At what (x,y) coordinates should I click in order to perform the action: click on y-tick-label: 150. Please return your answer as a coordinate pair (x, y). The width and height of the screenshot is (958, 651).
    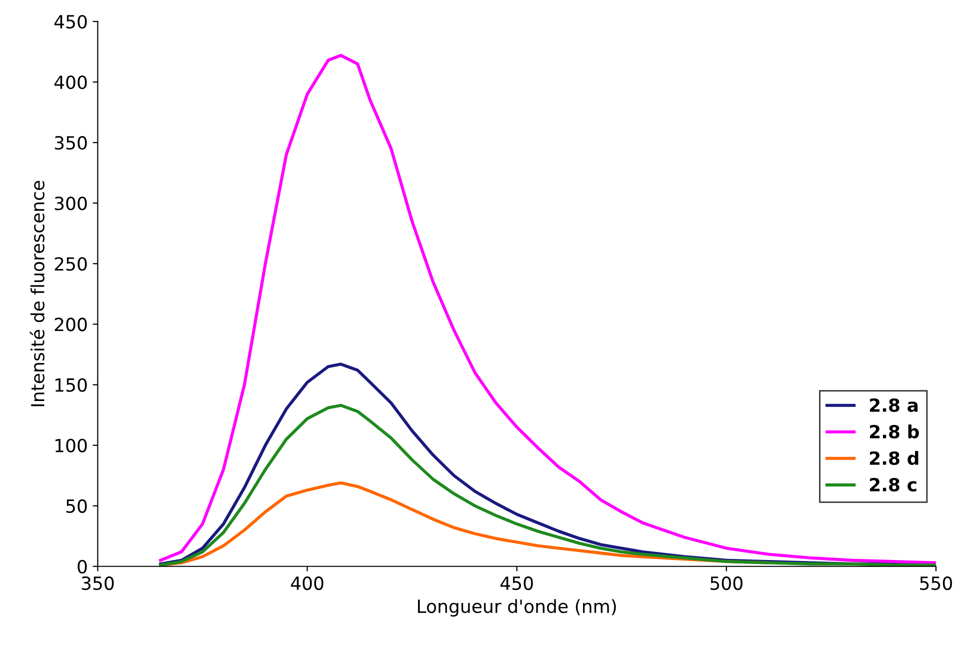
    Looking at the image, I should click on (71, 385).